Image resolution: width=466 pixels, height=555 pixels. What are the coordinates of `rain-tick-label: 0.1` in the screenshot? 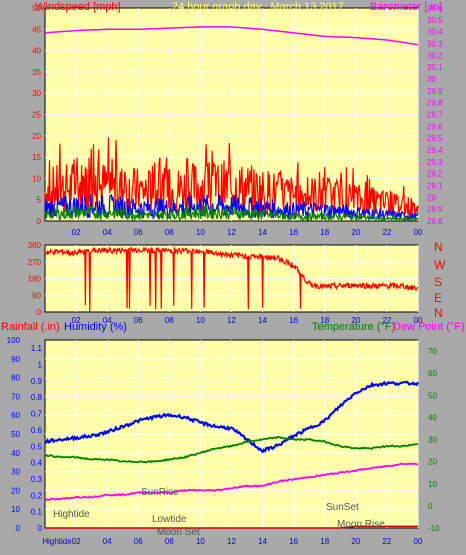 It's located at (37, 512).